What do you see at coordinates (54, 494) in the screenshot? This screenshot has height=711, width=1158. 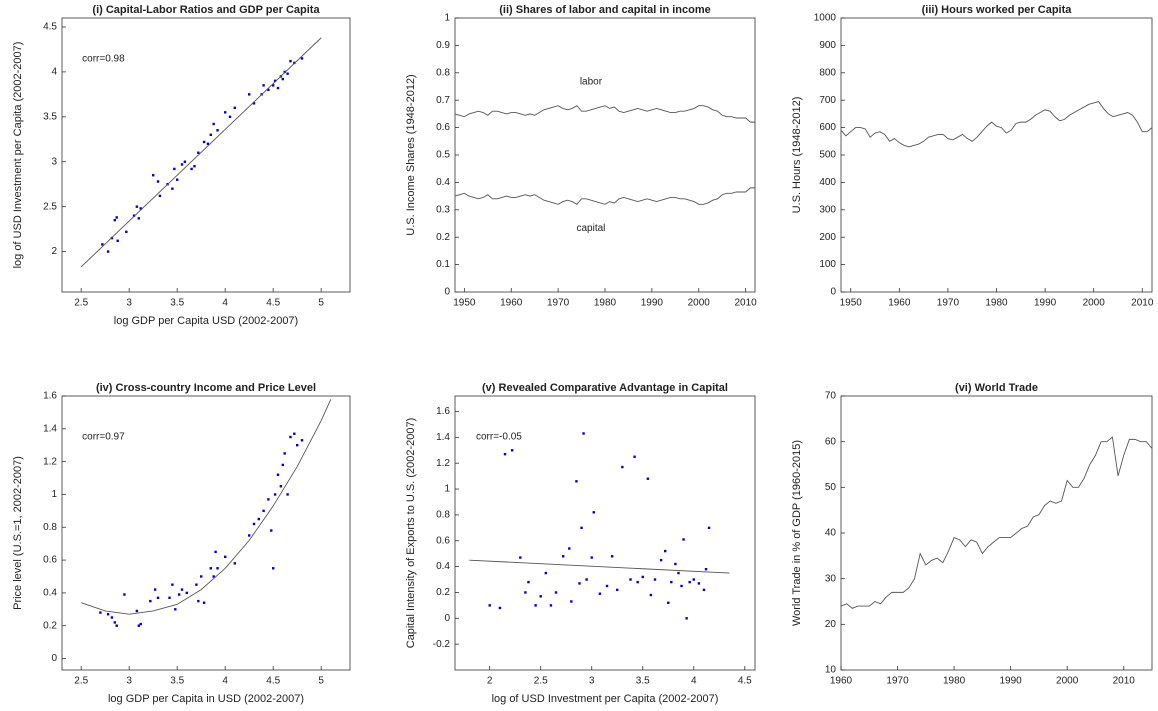 I see `y-tick-label: 1` at bounding box center [54, 494].